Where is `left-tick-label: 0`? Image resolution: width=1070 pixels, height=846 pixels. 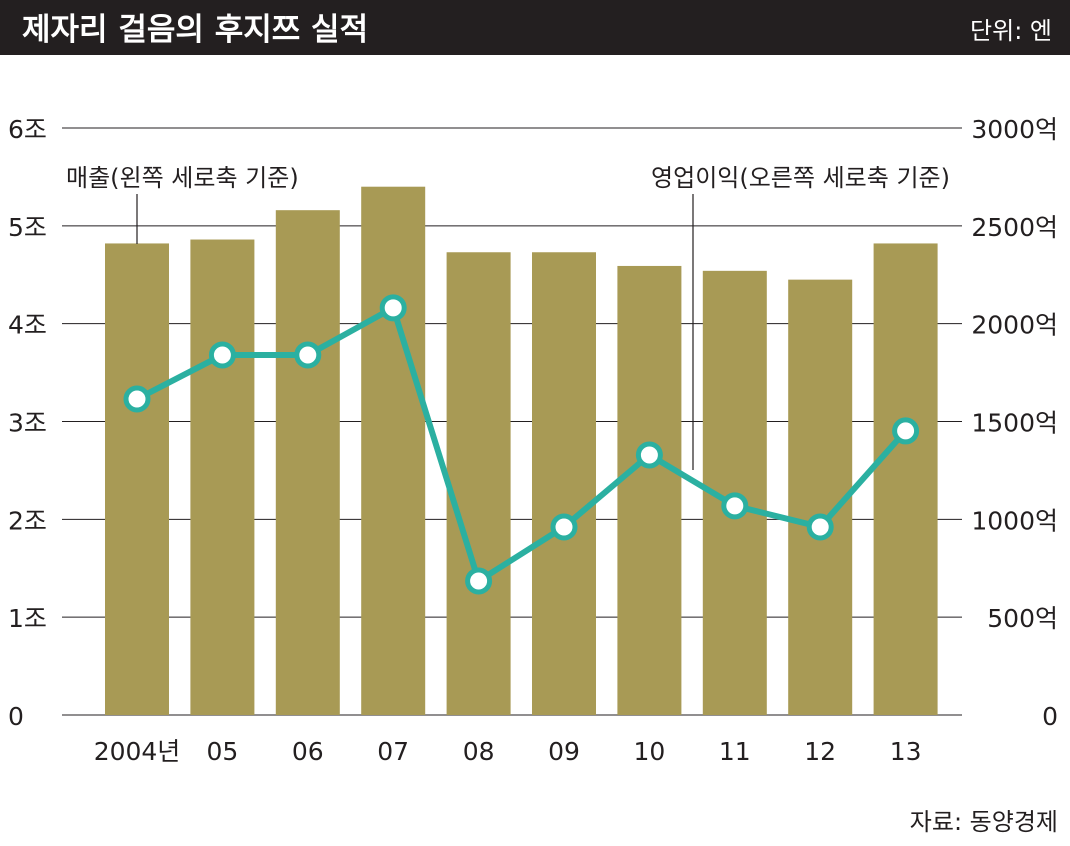
left-tick-label: 0 is located at coordinates (16, 716).